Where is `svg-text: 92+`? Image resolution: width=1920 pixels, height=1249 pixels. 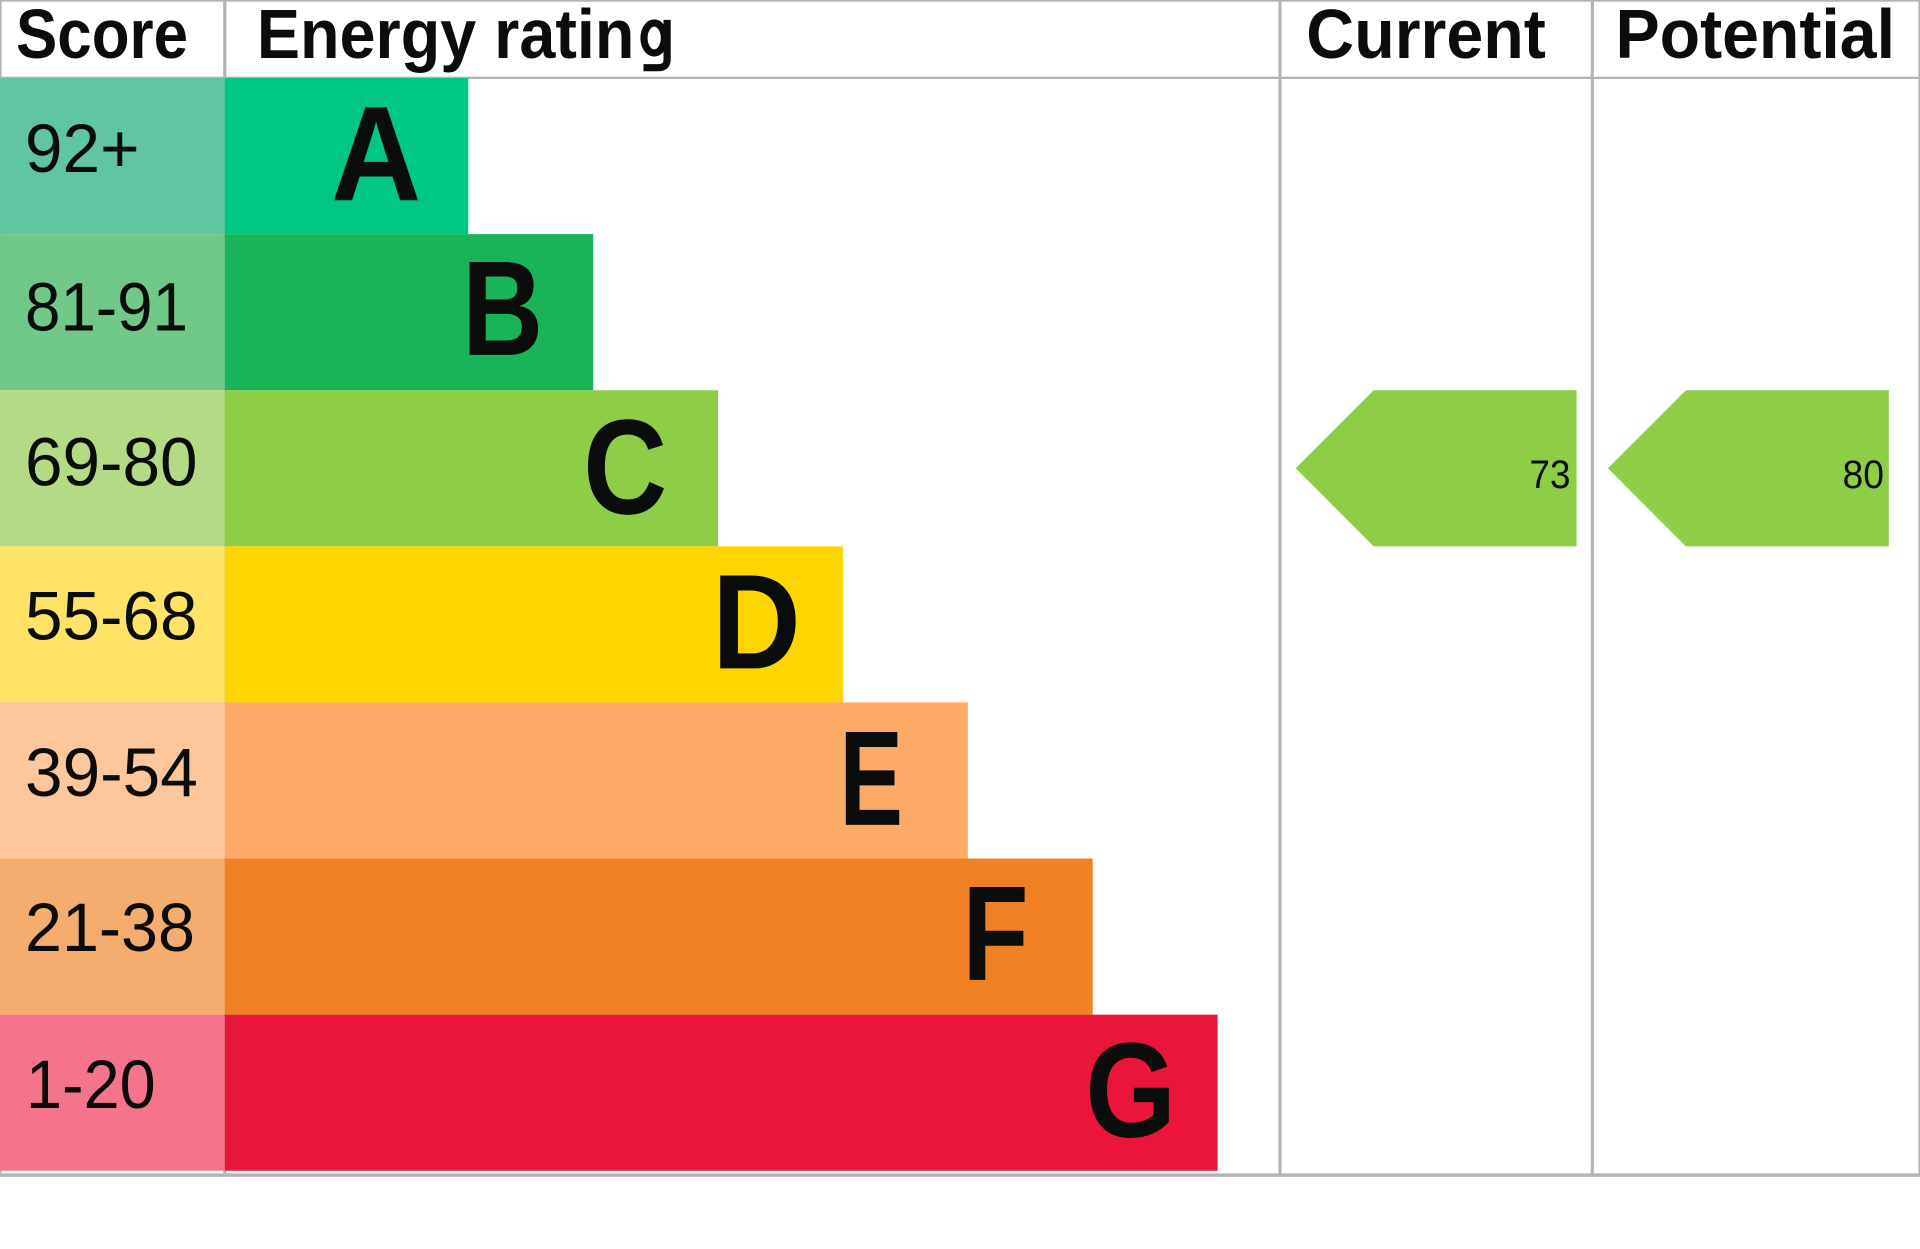 svg-text: 92+ is located at coordinates (82, 148).